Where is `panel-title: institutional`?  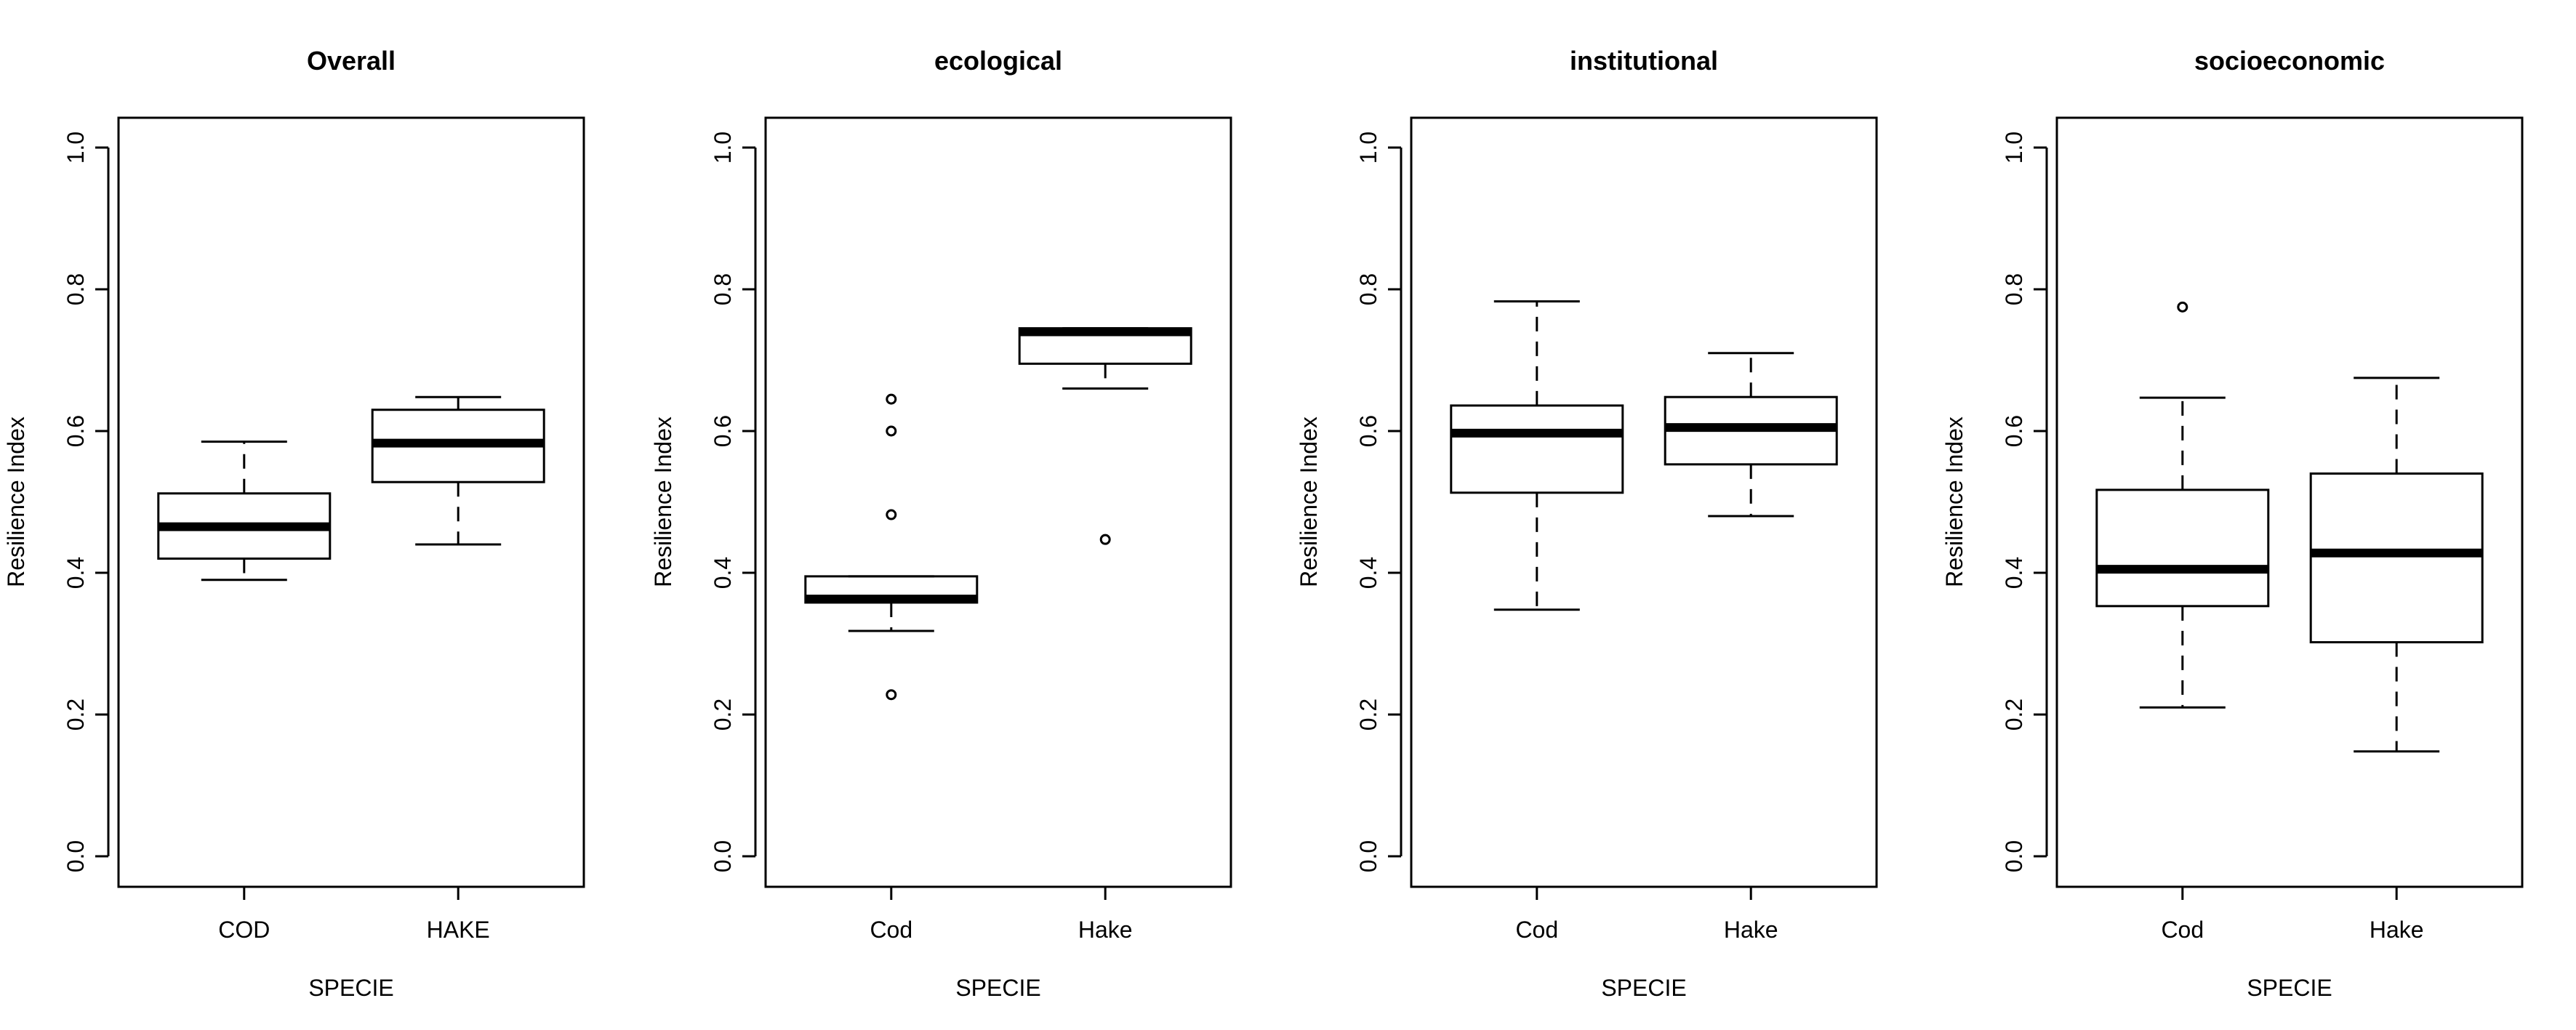
panel-title: institutional is located at coordinates (1644, 61).